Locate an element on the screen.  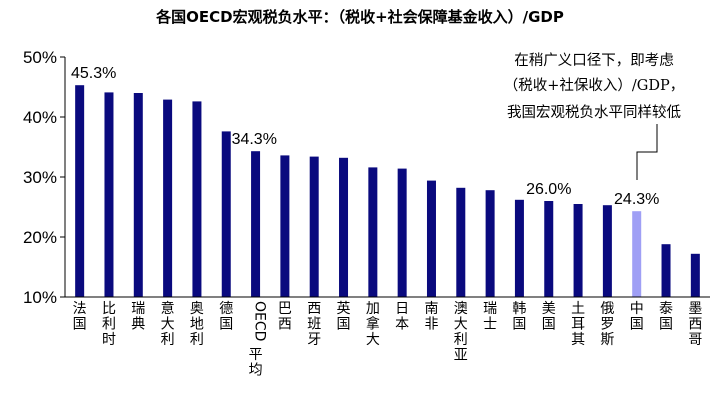
x-tick-char: 德 is located at coordinates (226, 309).